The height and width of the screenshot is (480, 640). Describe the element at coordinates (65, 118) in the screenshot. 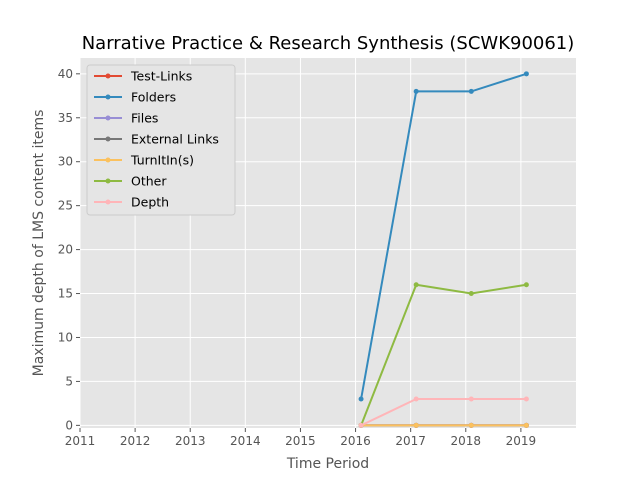

I see `y-tick-label: 35` at that location.